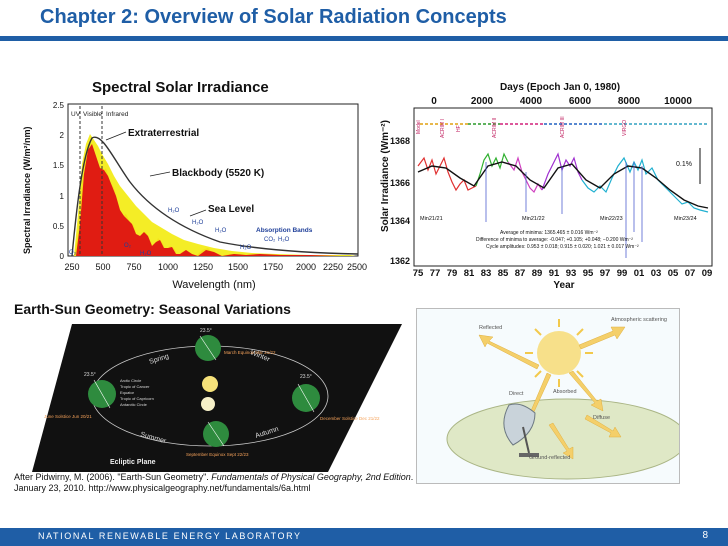 The image size is (728, 546). Describe the element at coordinates (561, 101) in the screenshot. I see `tsi-top-ticks: 0 2000 4000 6000 8000 10000` at that location.